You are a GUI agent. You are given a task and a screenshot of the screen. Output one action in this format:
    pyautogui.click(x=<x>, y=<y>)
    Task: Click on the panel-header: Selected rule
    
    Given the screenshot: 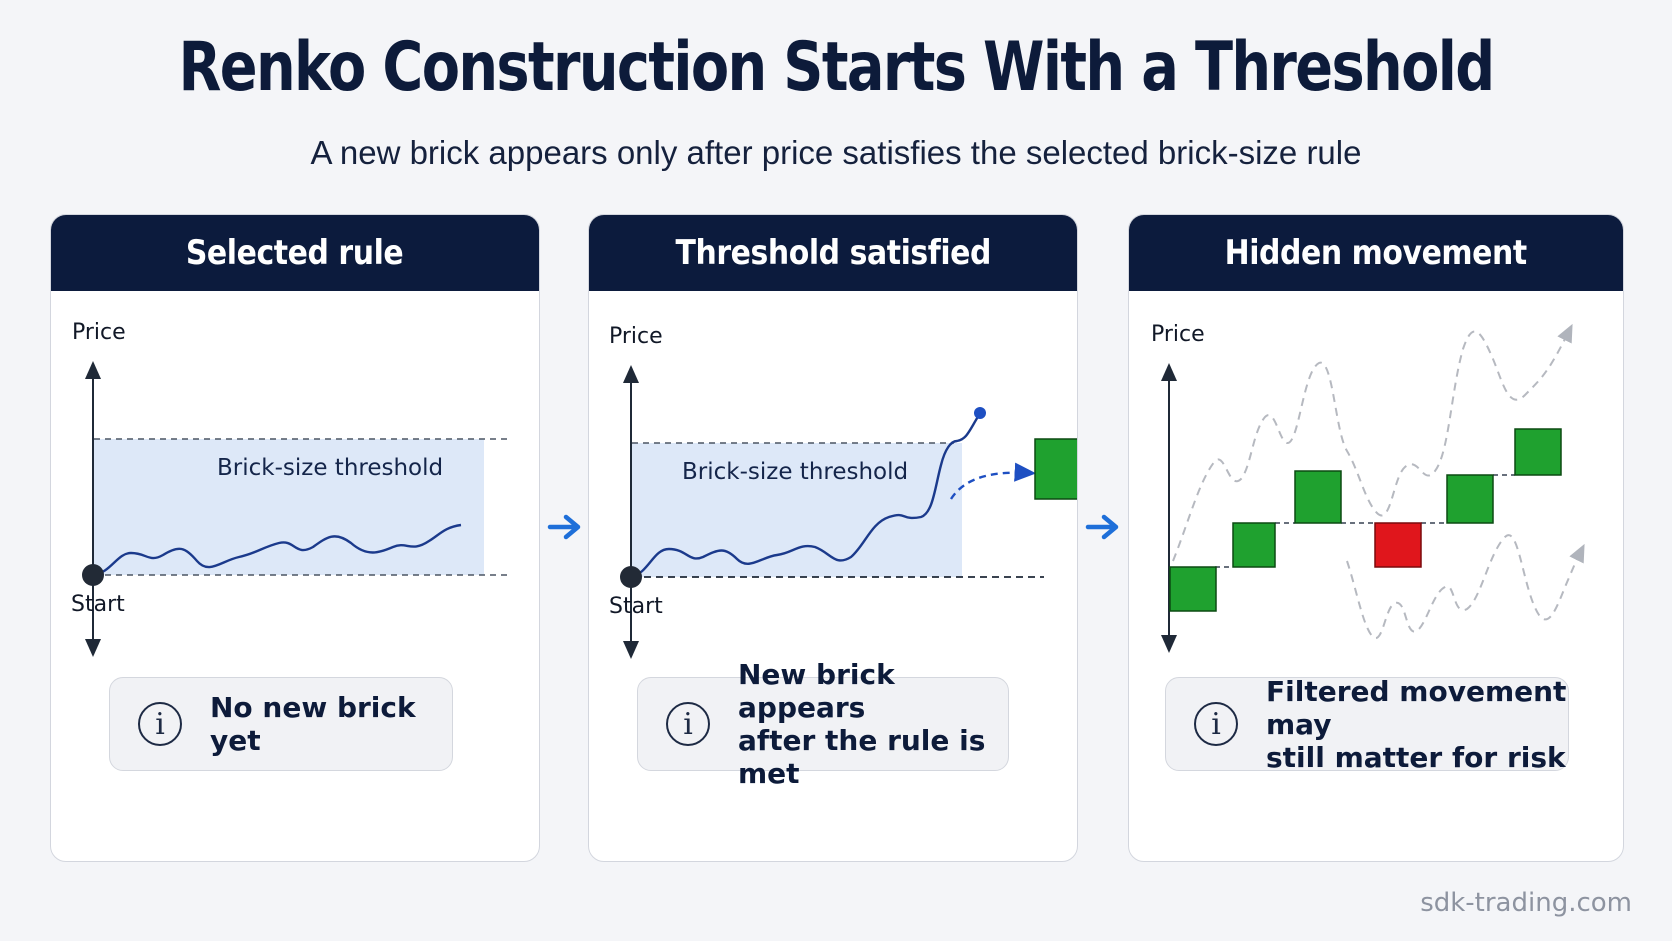 What is the action you would take?
    pyautogui.click(x=295, y=253)
    